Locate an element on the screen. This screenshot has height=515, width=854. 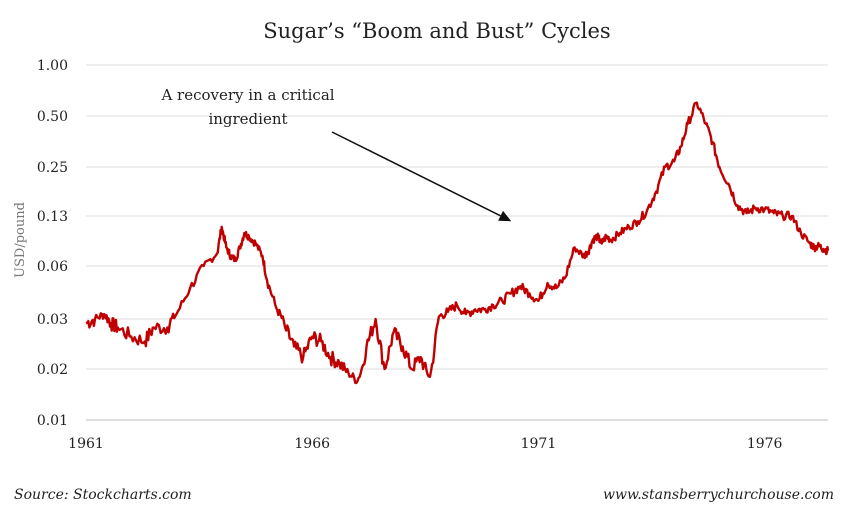
y-tick-label: 0.01 is located at coordinates (52, 421).